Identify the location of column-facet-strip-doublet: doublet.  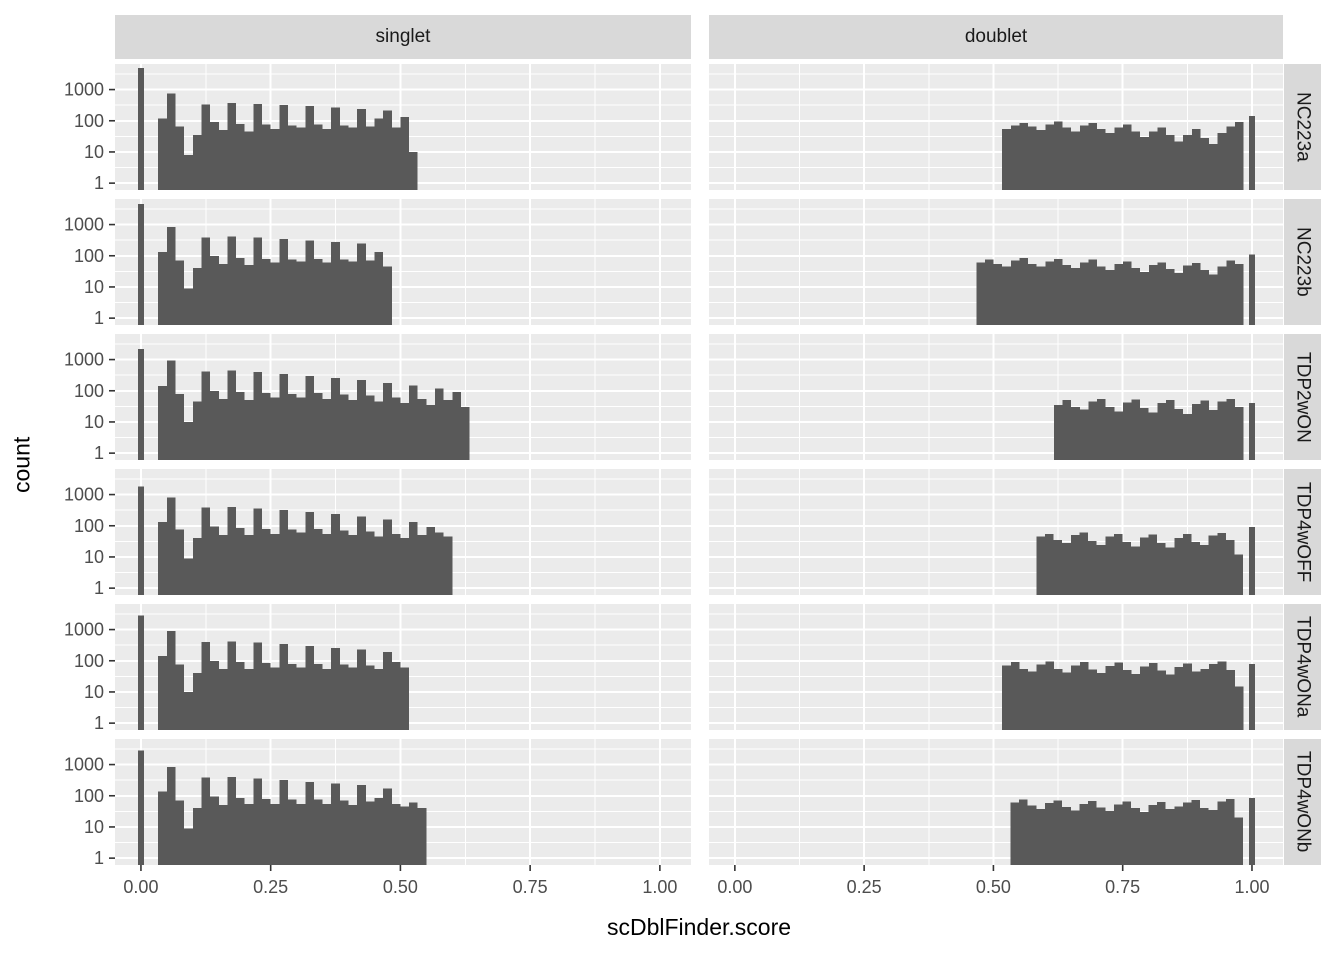
(996, 37).